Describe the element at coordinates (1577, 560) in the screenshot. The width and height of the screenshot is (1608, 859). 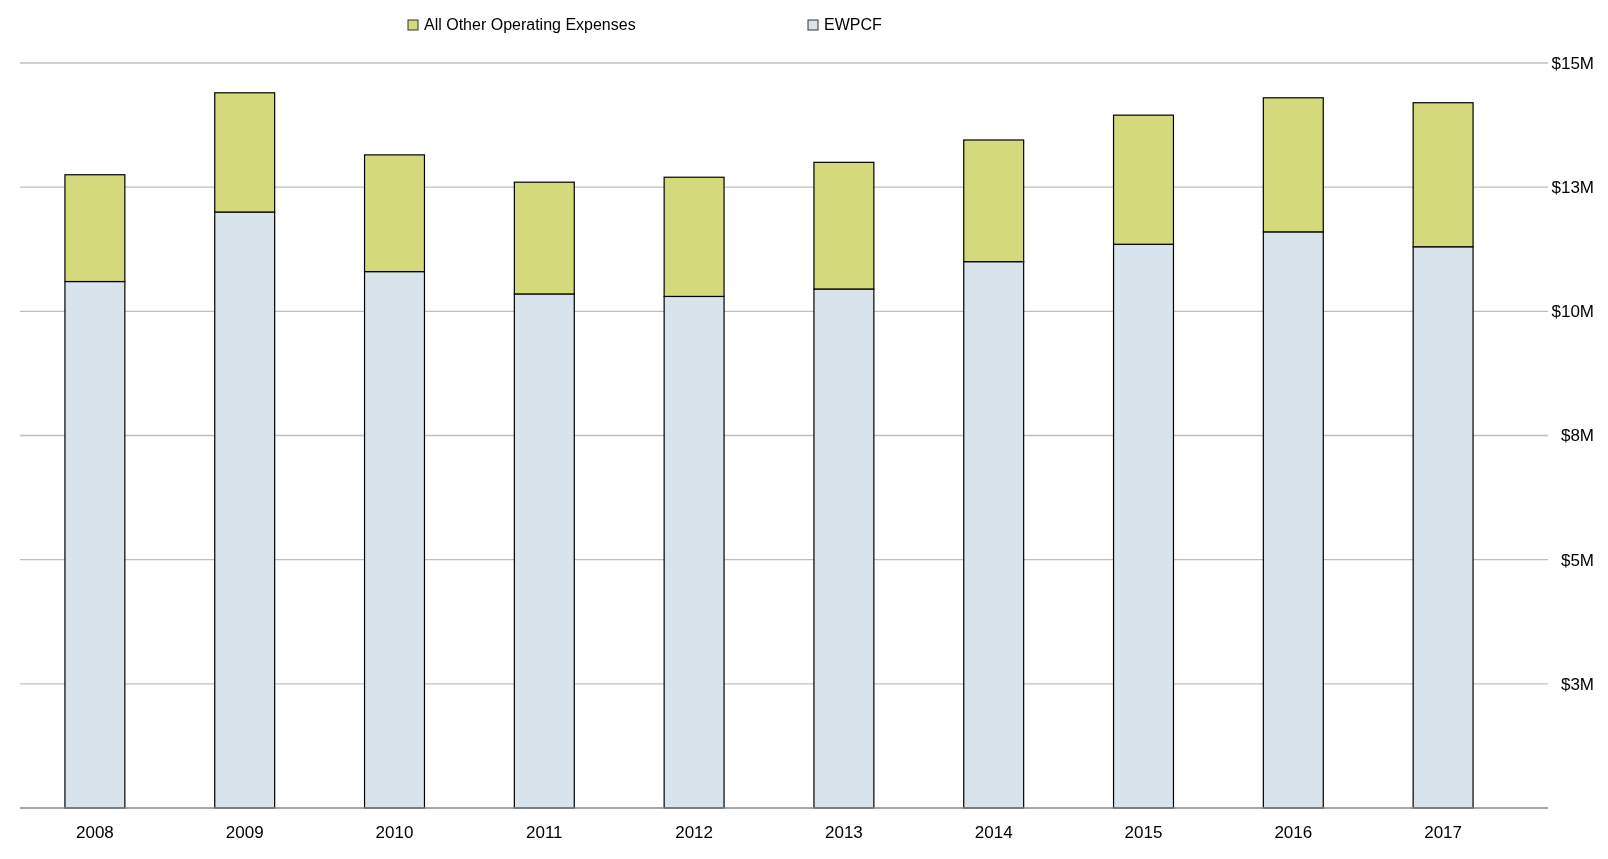
I see `y-tick-label: $5M` at that location.